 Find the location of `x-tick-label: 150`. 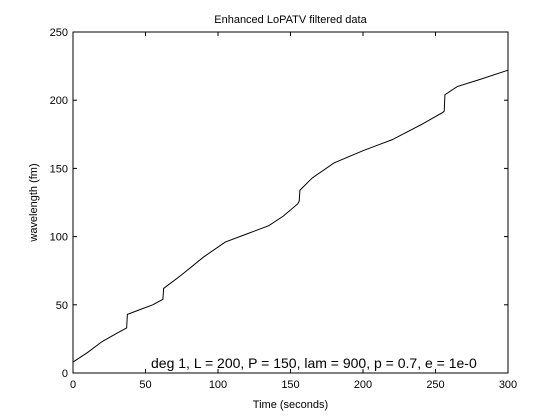

x-tick-label: 150 is located at coordinates (290, 385).